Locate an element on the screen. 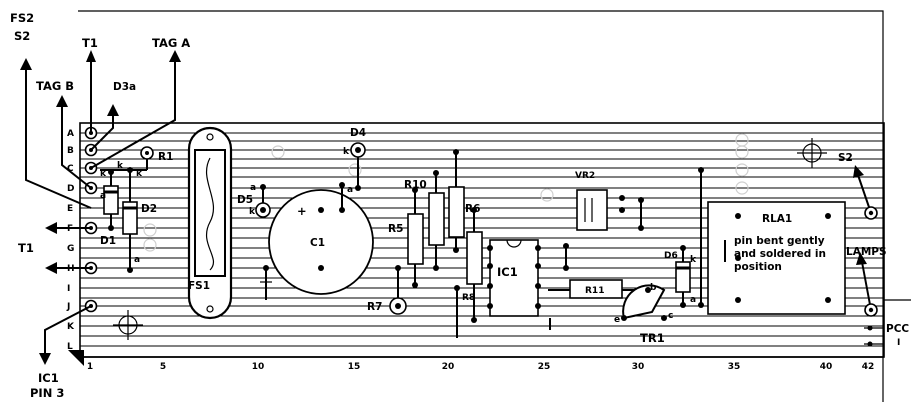 The height and width of the screenshot is (402, 911). column-label: 40 is located at coordinates (826, 367).